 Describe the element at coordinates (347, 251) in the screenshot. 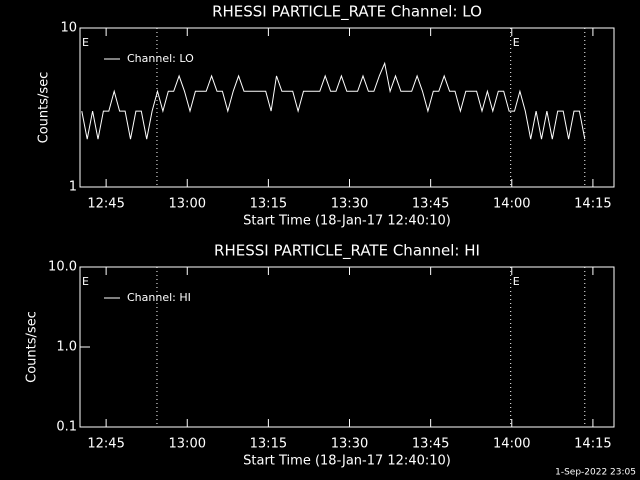

I see `chart-title: RHESSI PARTICLE_RATE Channel: HI` at that location.